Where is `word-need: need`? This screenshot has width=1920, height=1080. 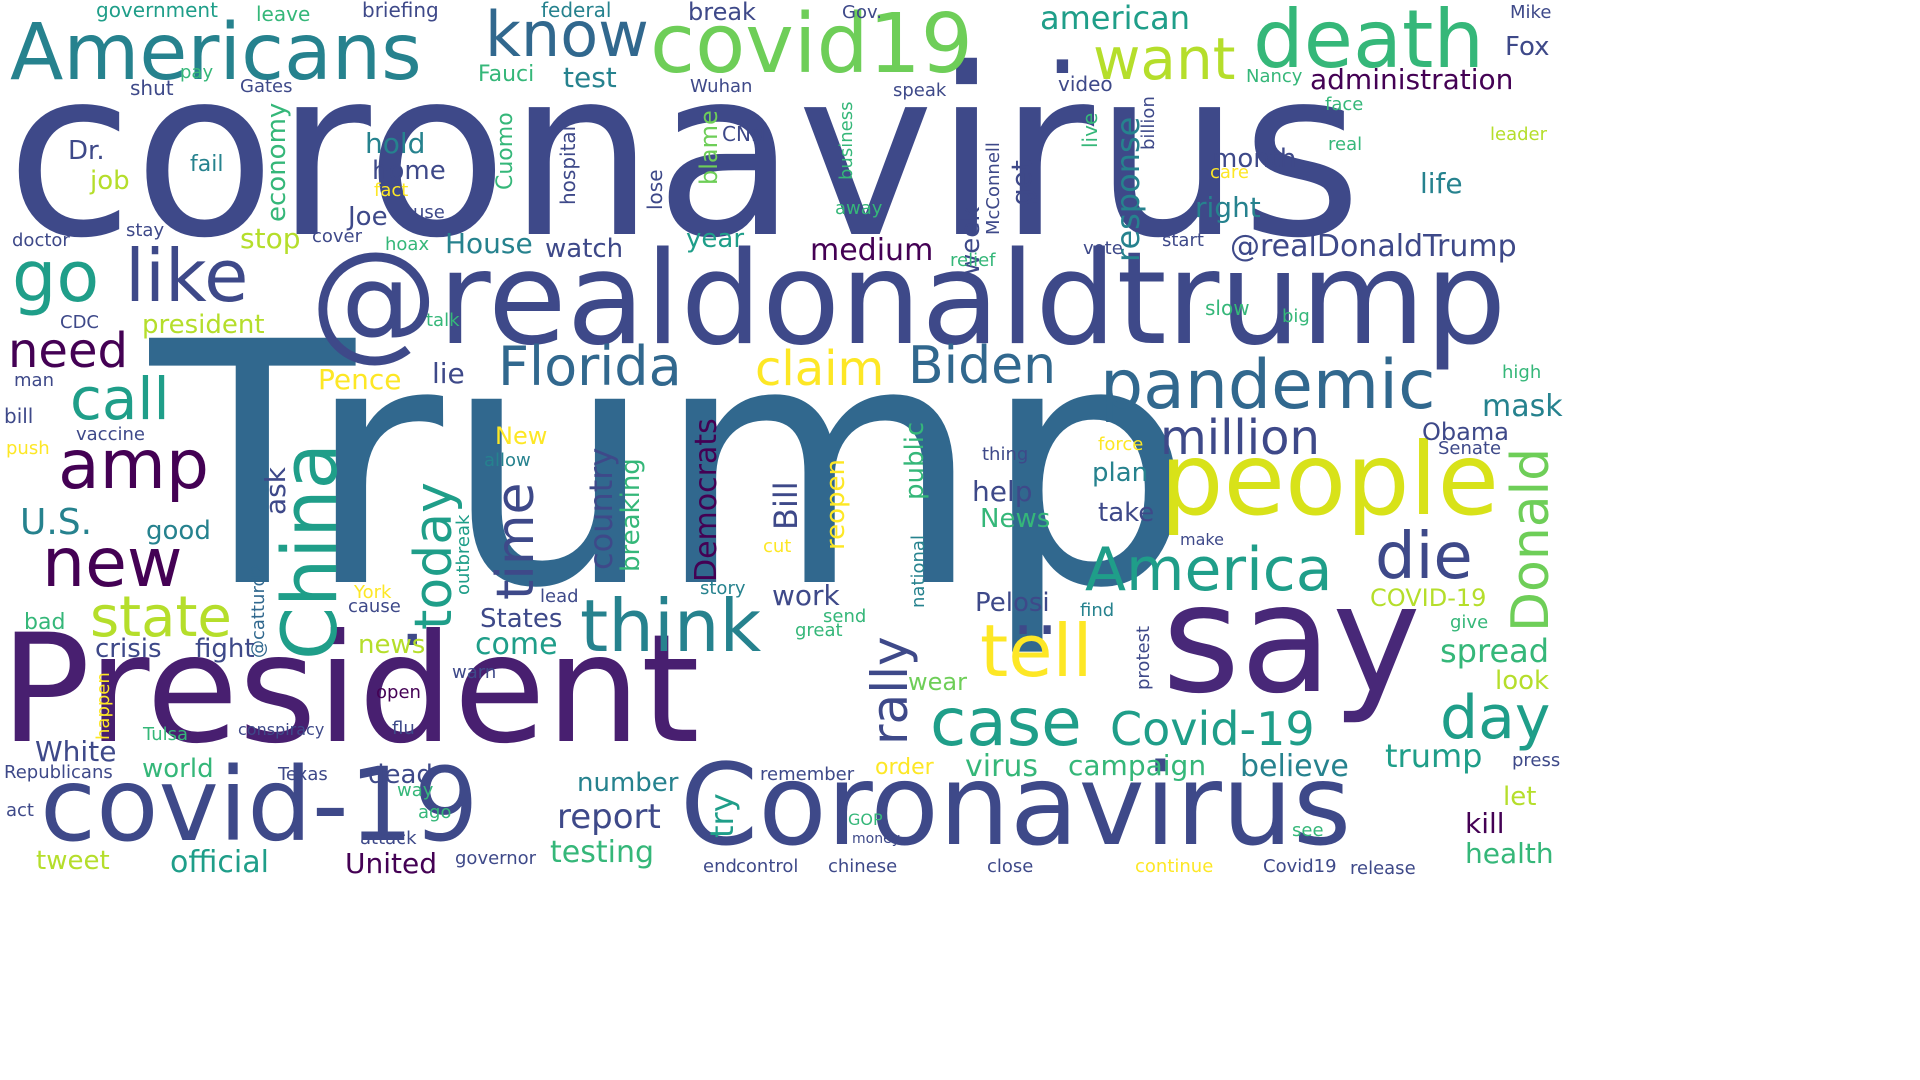 word-need: need is located at coordinates (68, 351).